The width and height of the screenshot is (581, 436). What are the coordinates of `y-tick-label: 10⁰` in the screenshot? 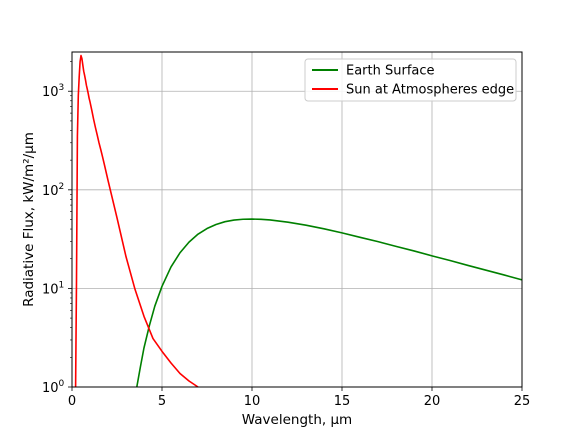 It's located at (53, 387).